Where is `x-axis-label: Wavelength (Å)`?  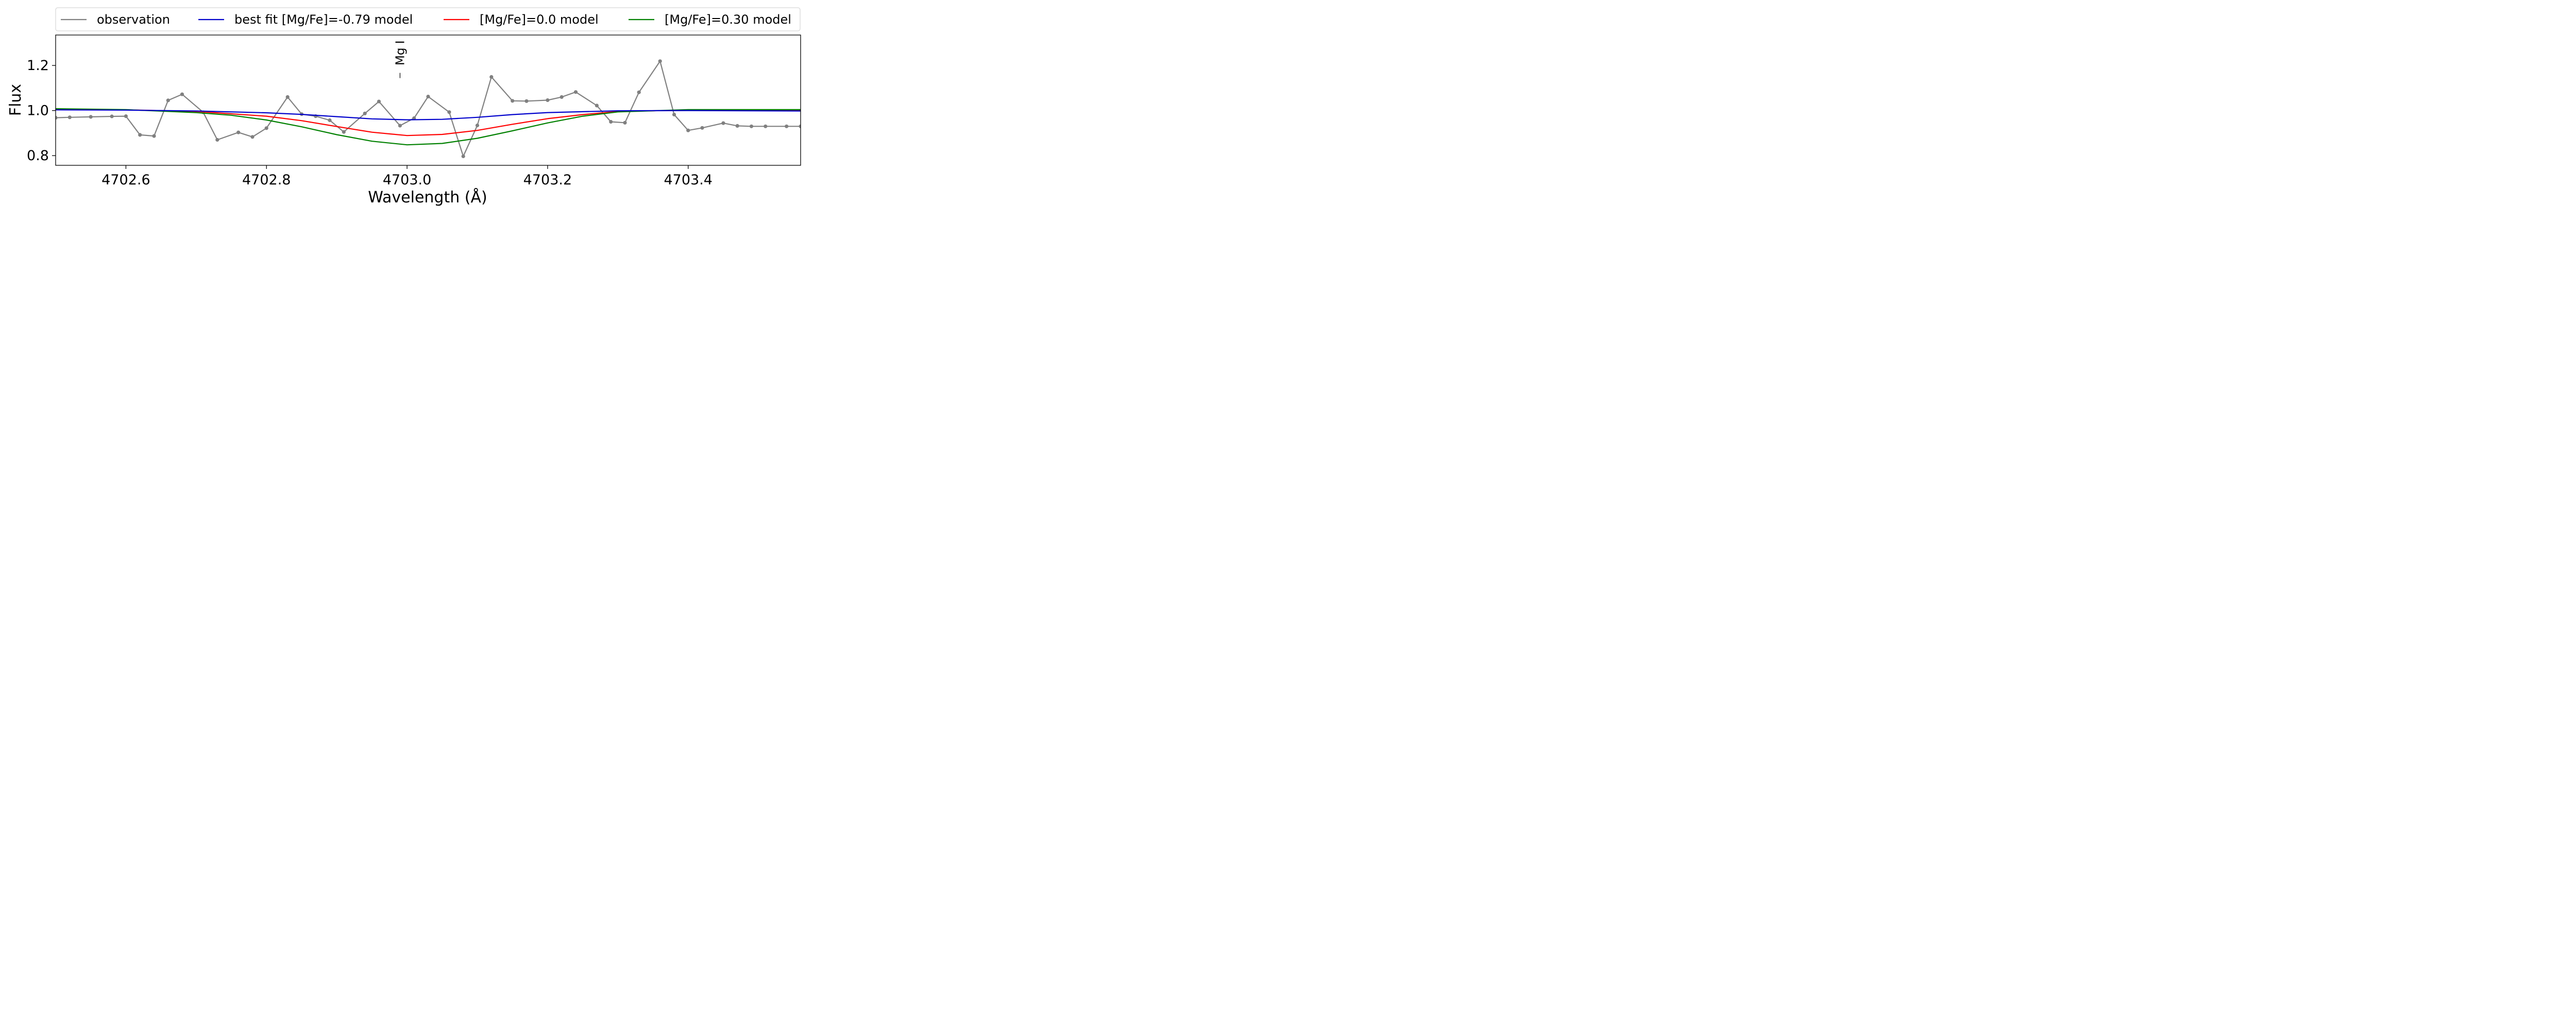 x-axis-label: Wavelength (Å) is located at coordinates (427, 197).